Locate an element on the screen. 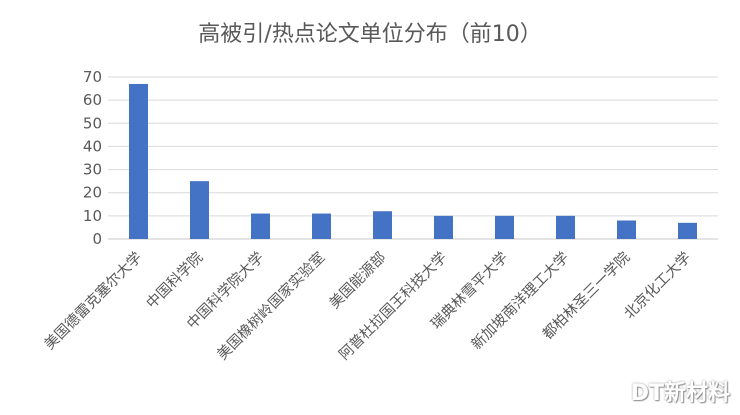  watermark: DT新材料 is located at coordinates (680, 393).